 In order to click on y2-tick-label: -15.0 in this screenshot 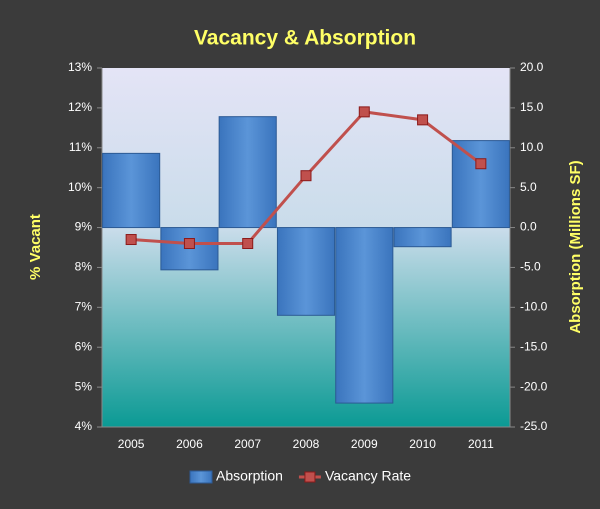, I will do `click(534, 346)`.